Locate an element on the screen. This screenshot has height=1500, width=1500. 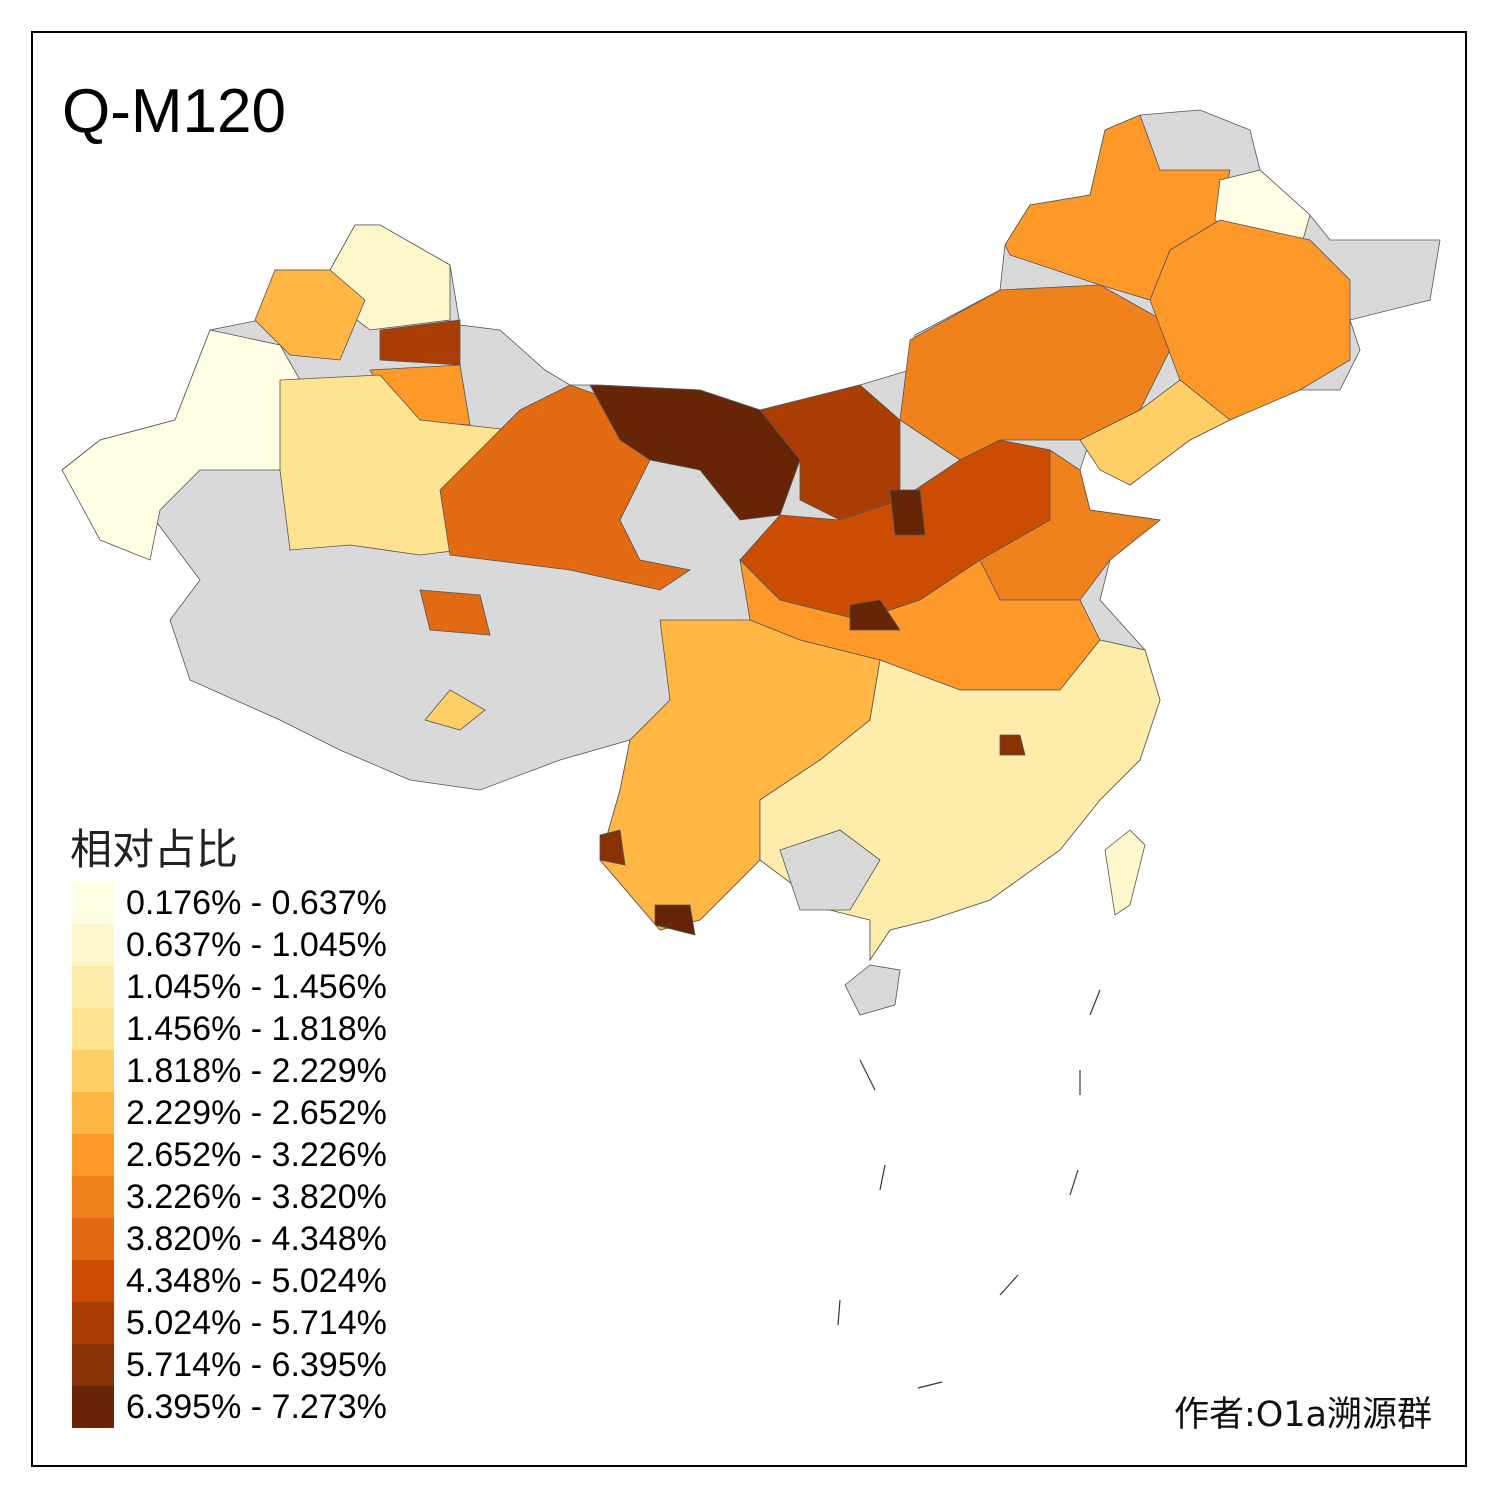
legend-label: 3.820% - 4.348% is located at coordinates (256, 1238).